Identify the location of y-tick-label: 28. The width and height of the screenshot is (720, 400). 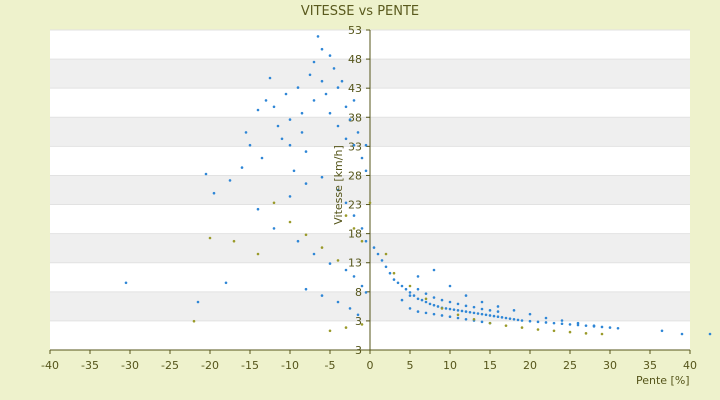
(355, 175).